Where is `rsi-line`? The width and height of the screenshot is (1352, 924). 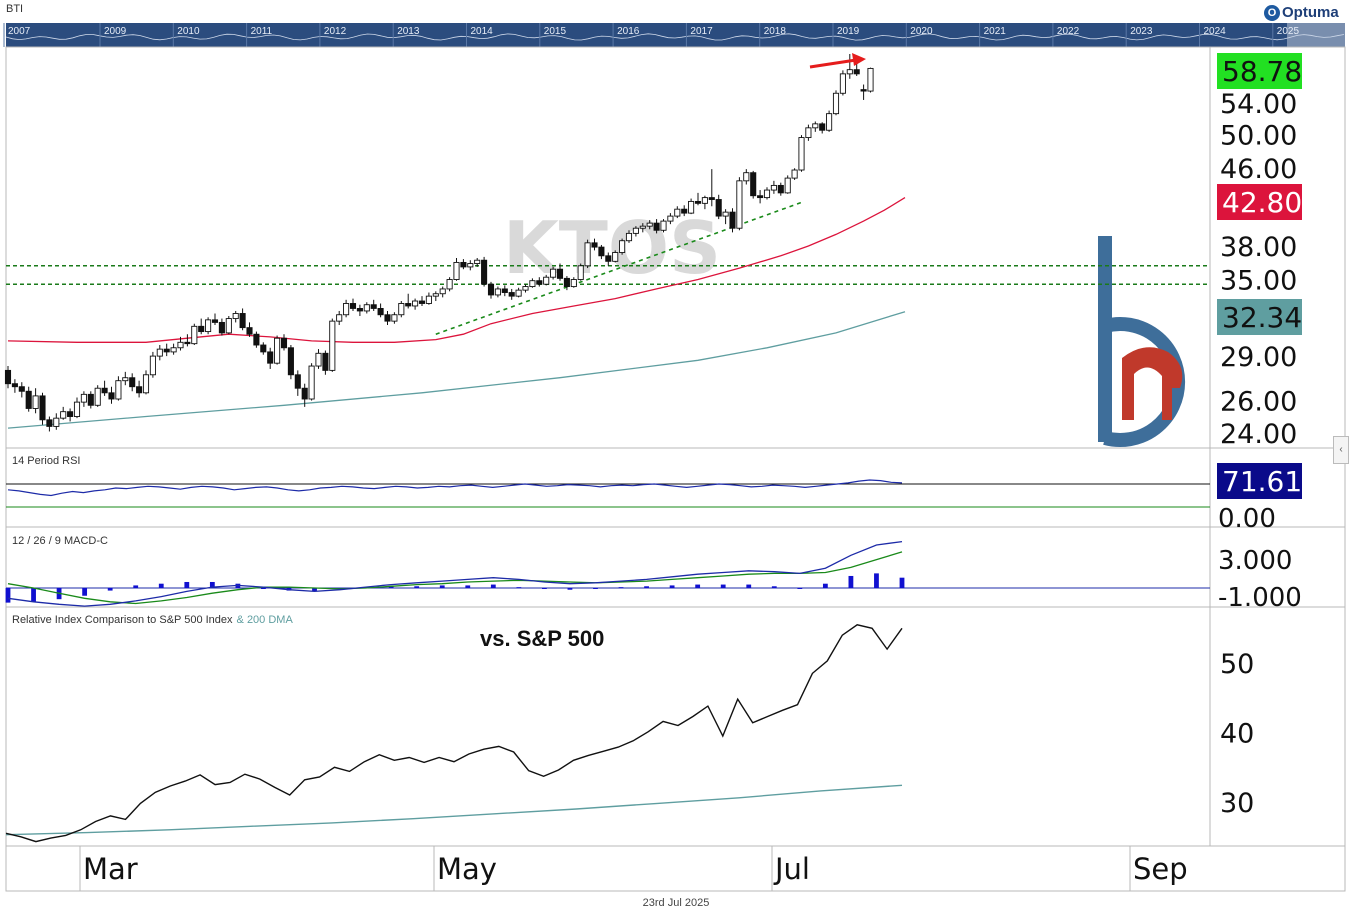
rsi-line is located at coordinates (455, 488).